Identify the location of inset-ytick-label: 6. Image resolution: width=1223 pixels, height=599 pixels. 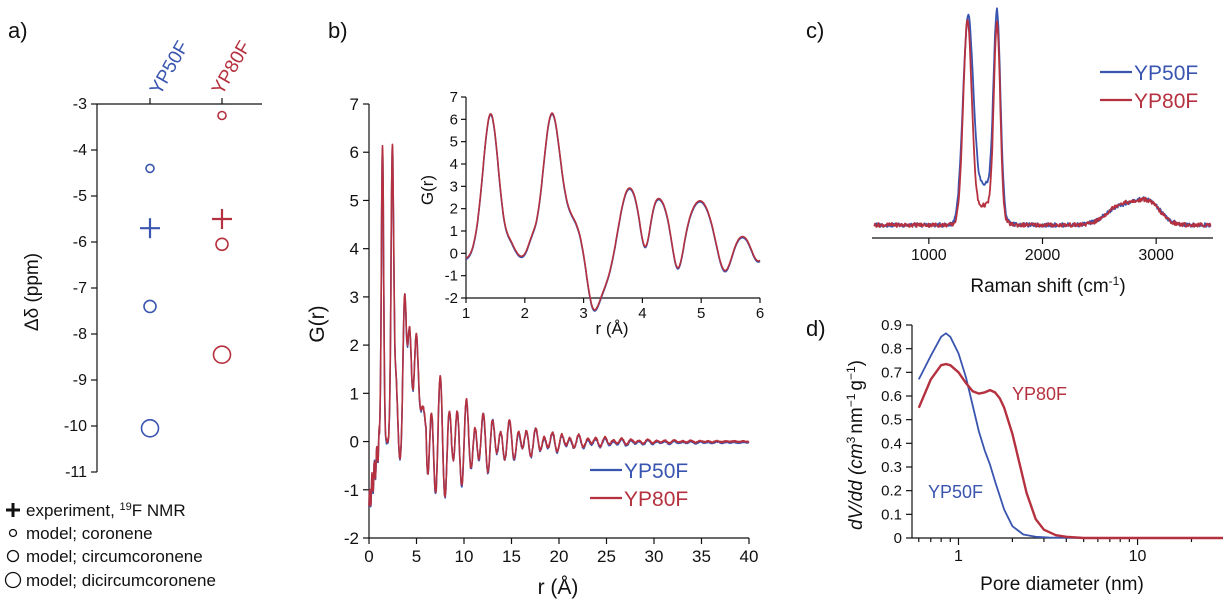
(454, 119).